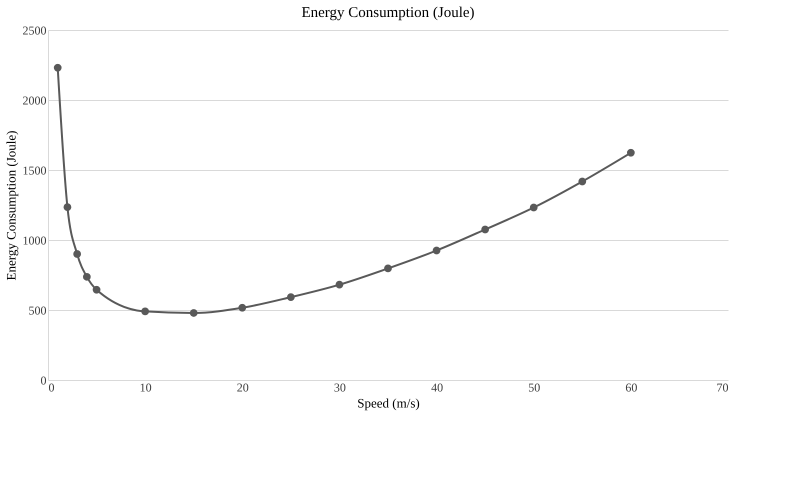 The image size is (792, 478). Describe the element at coordinates (34, 101) in the screenshot. I see `y-tick-label: 2000` at that location.